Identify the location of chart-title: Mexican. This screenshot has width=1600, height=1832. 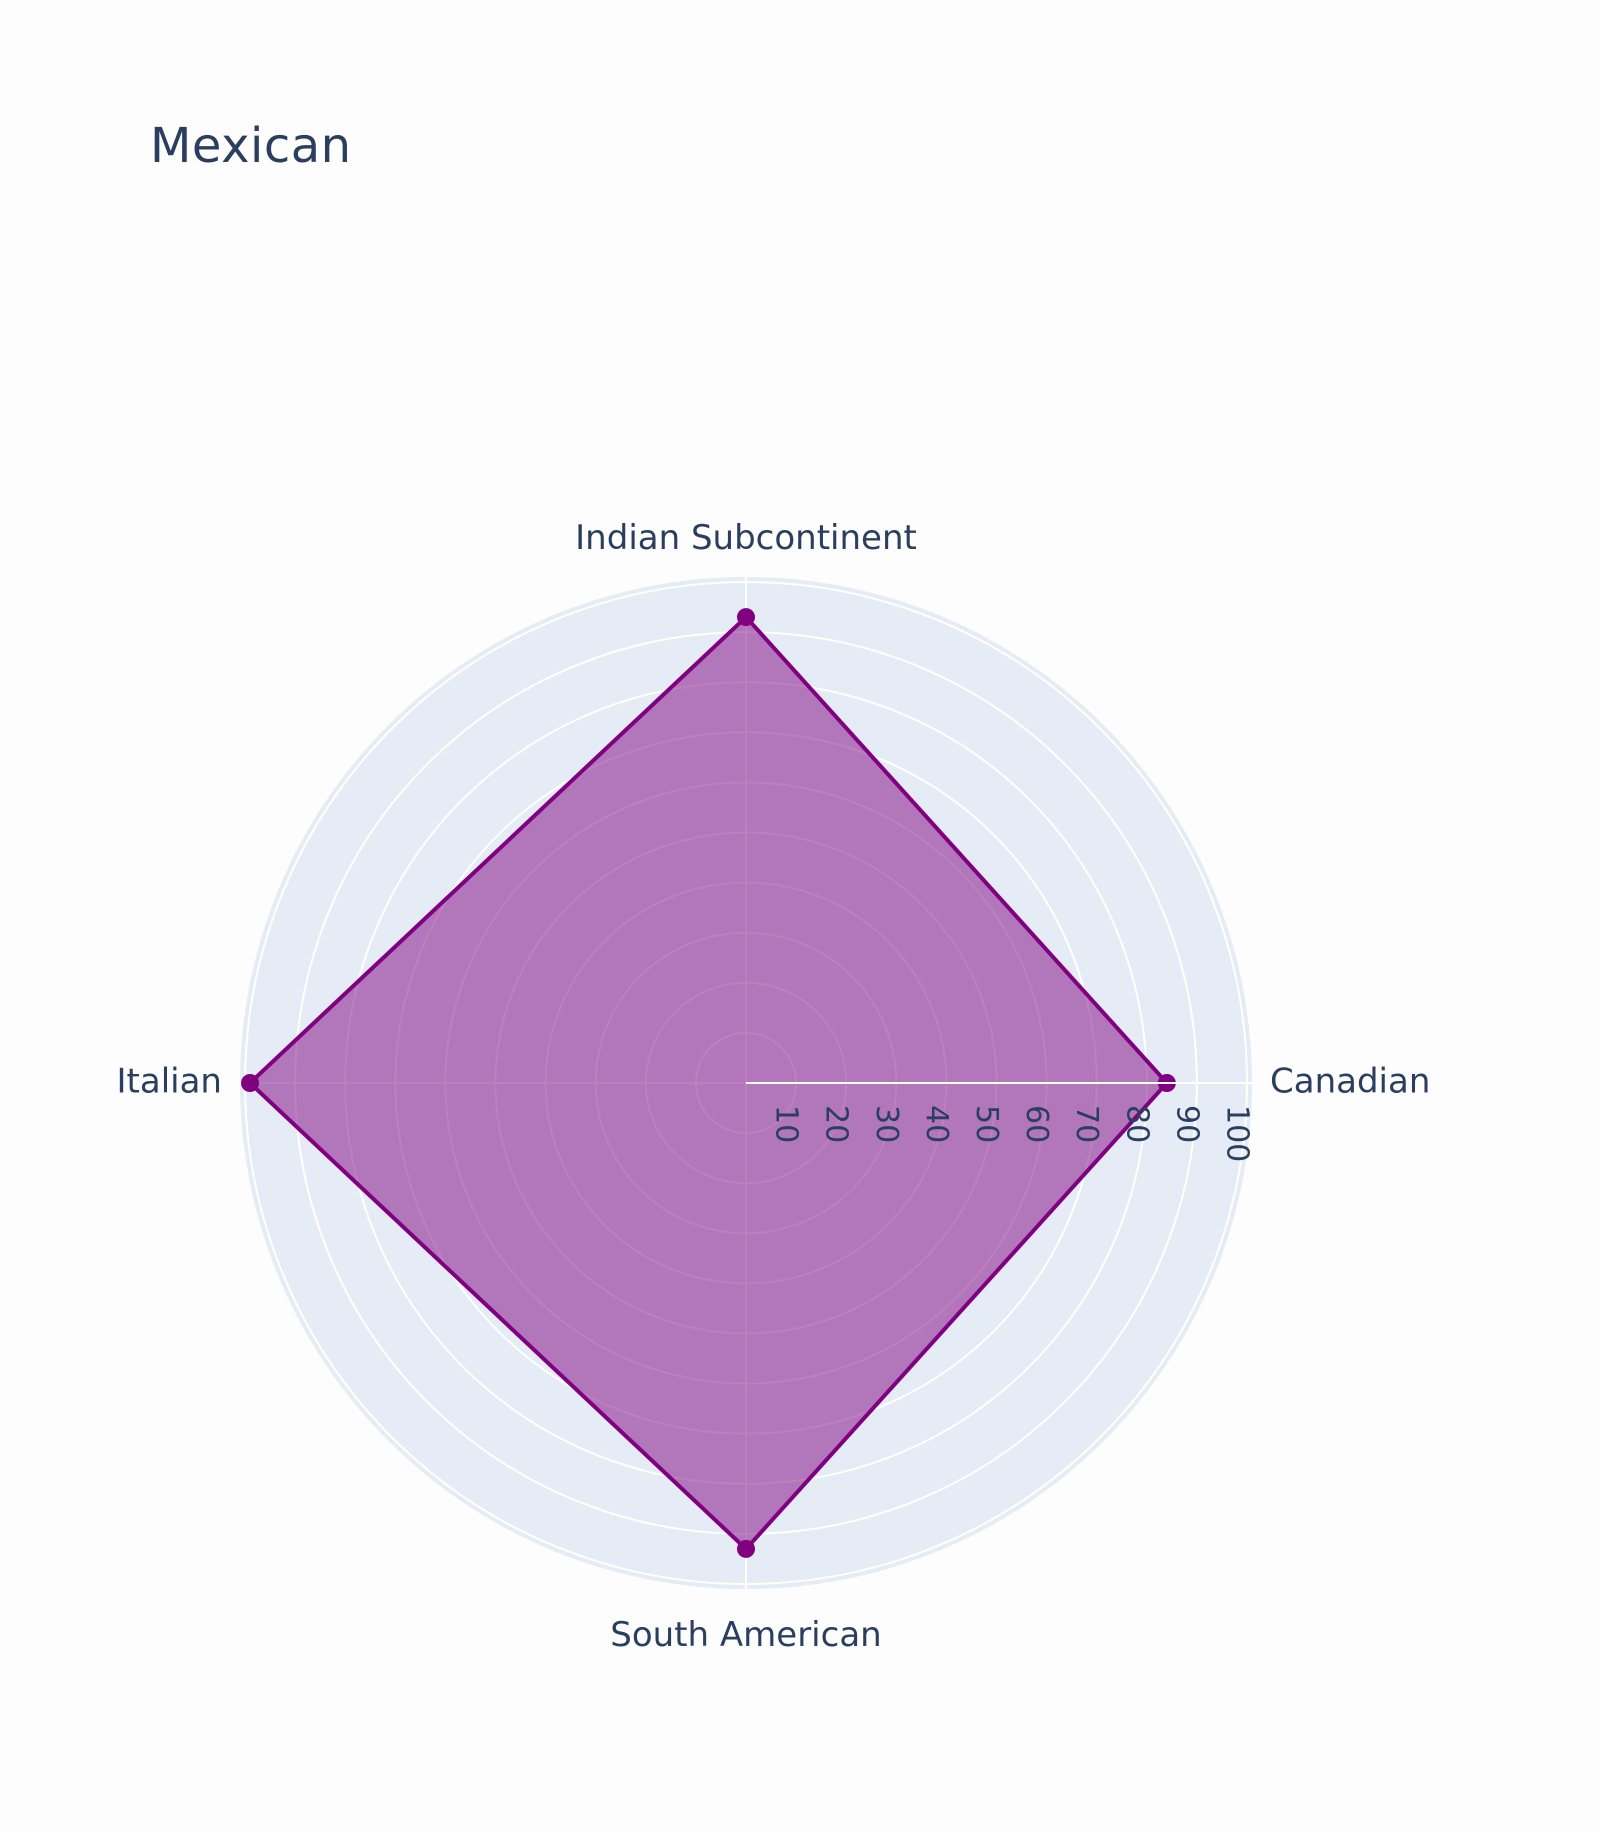
(251, 146).